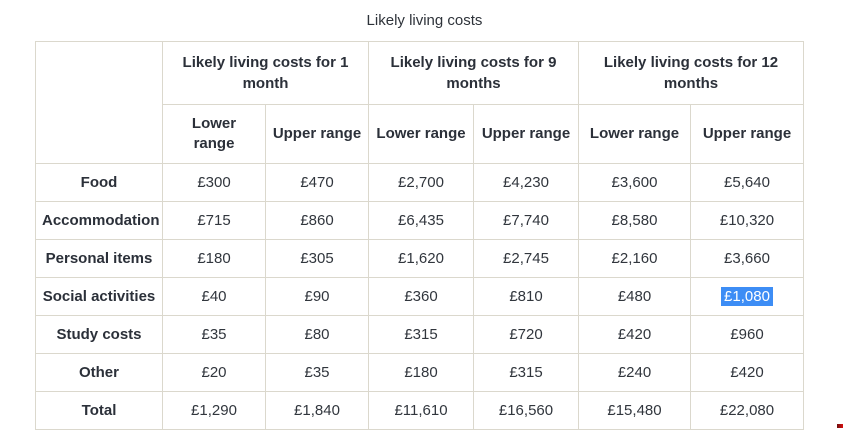  What do you see at coordinates (747, 410) in the screenshot?
I see `value-cell: £22,080` at bounding box center [747, 410].